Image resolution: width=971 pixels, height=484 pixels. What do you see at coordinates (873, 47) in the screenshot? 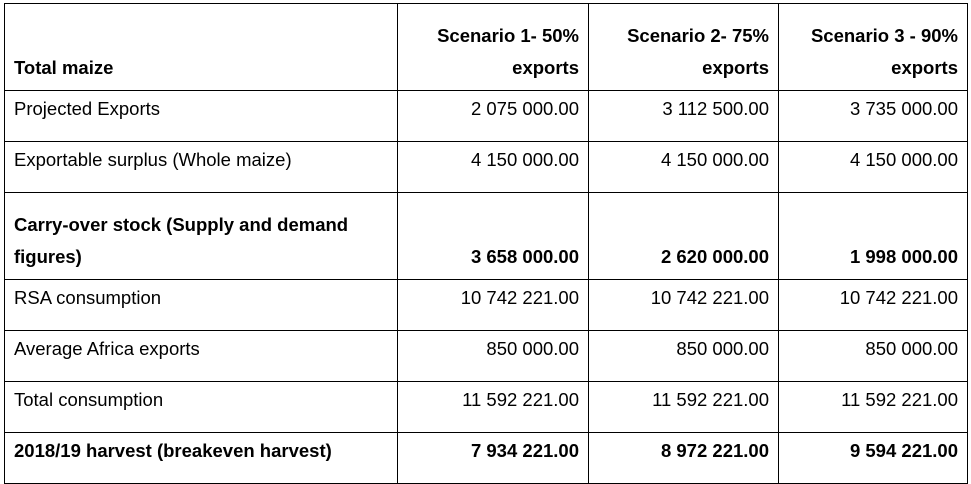
I see `header-scenario-3: Scenario 3 - 90% exports` at bounding box center [873, 47].